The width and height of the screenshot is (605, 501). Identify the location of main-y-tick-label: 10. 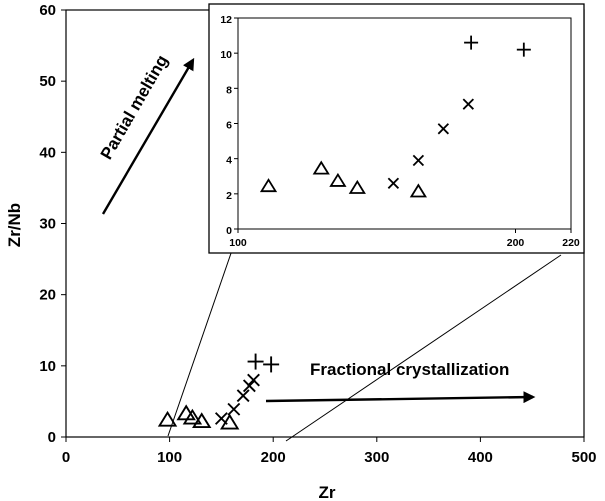
(47, 366).